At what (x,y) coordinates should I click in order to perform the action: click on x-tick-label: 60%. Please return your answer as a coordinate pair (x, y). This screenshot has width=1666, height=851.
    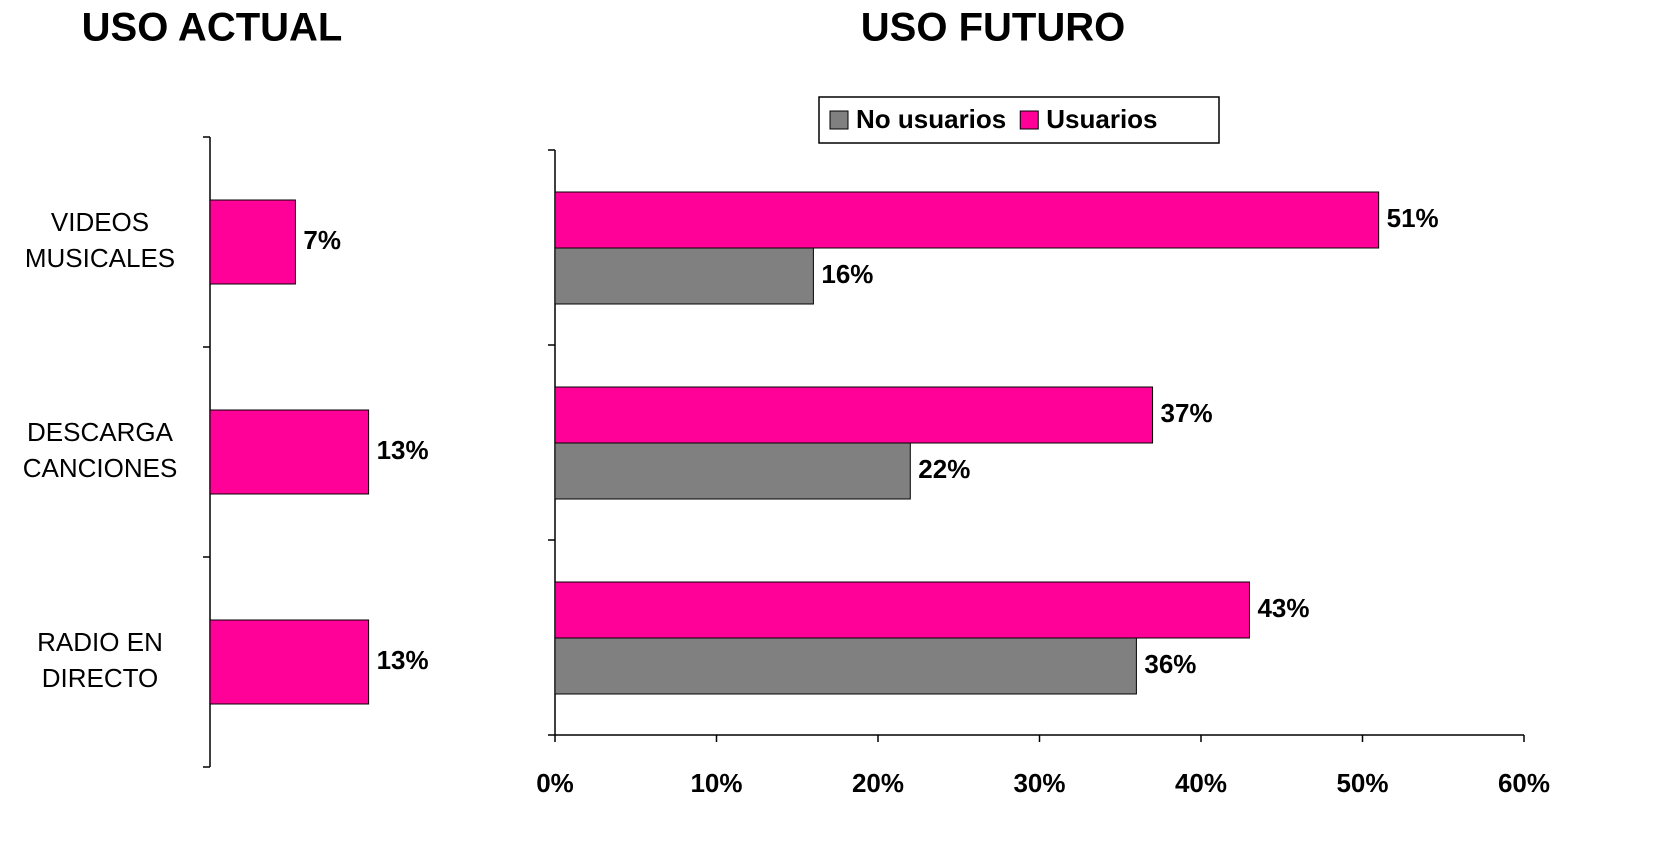
    Looking at the image, I should click on (1524, 783).